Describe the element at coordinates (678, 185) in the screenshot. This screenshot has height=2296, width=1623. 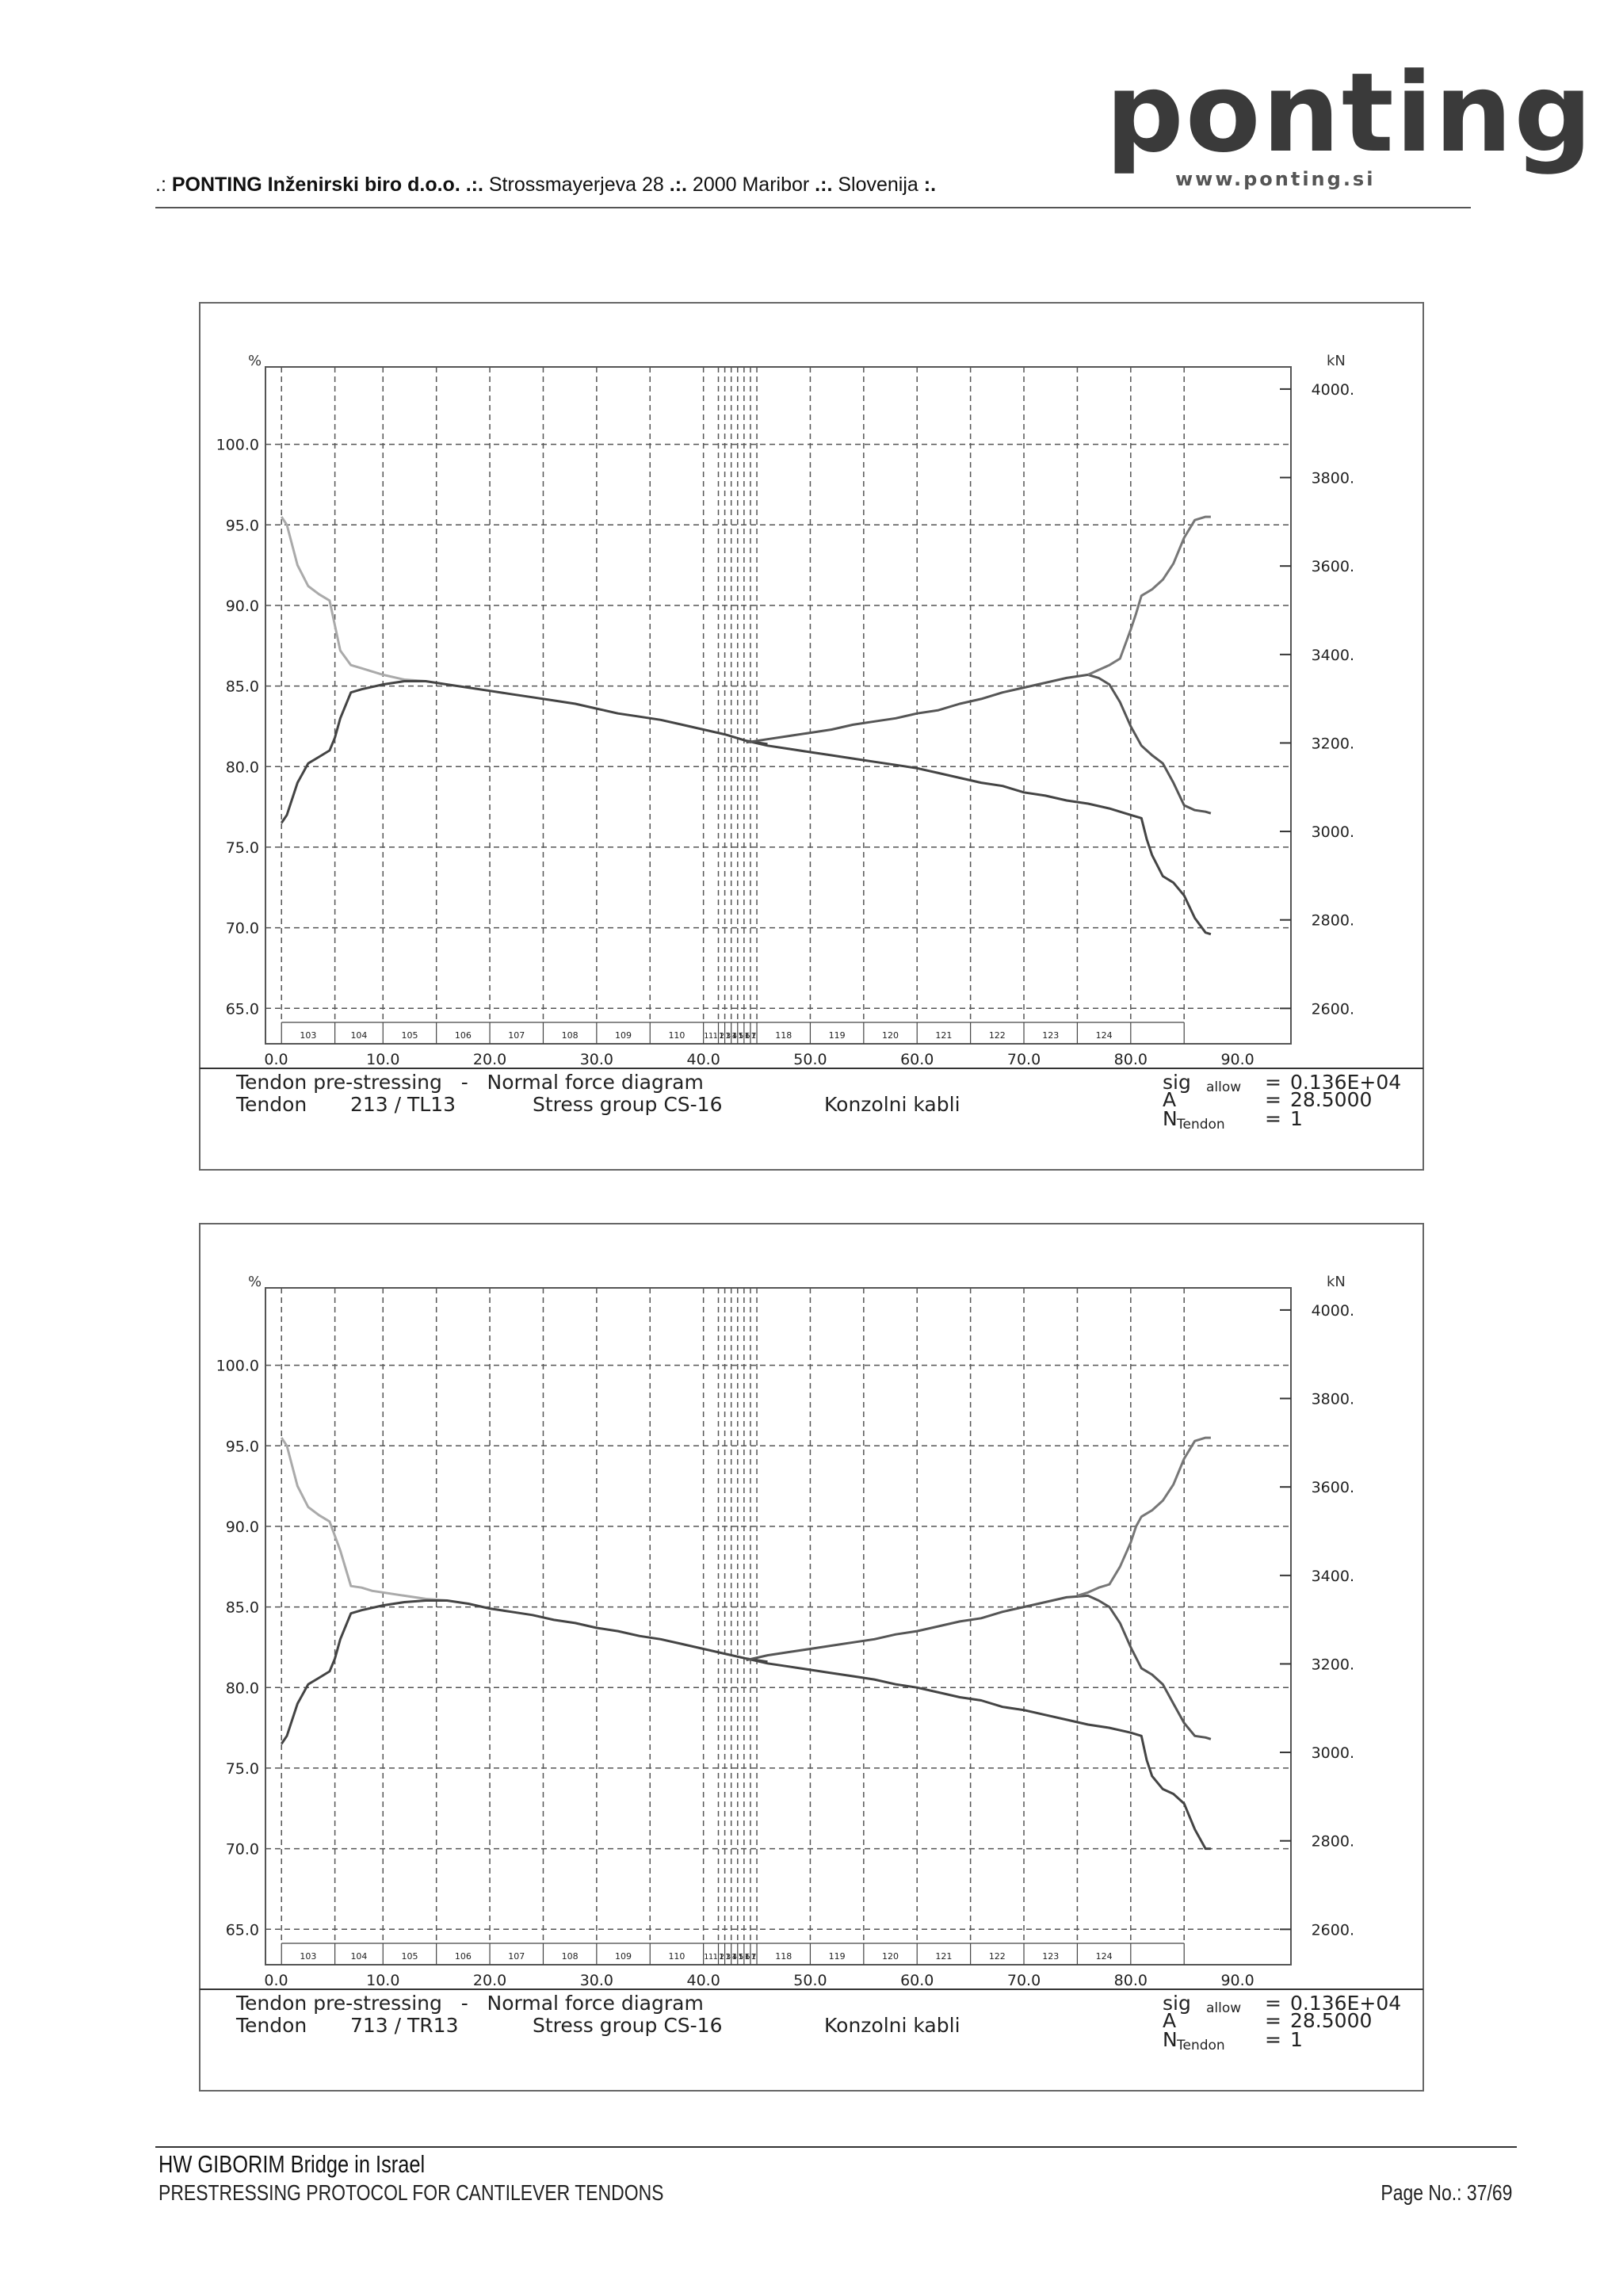
I see `header-sep-2: .:.` at that location.